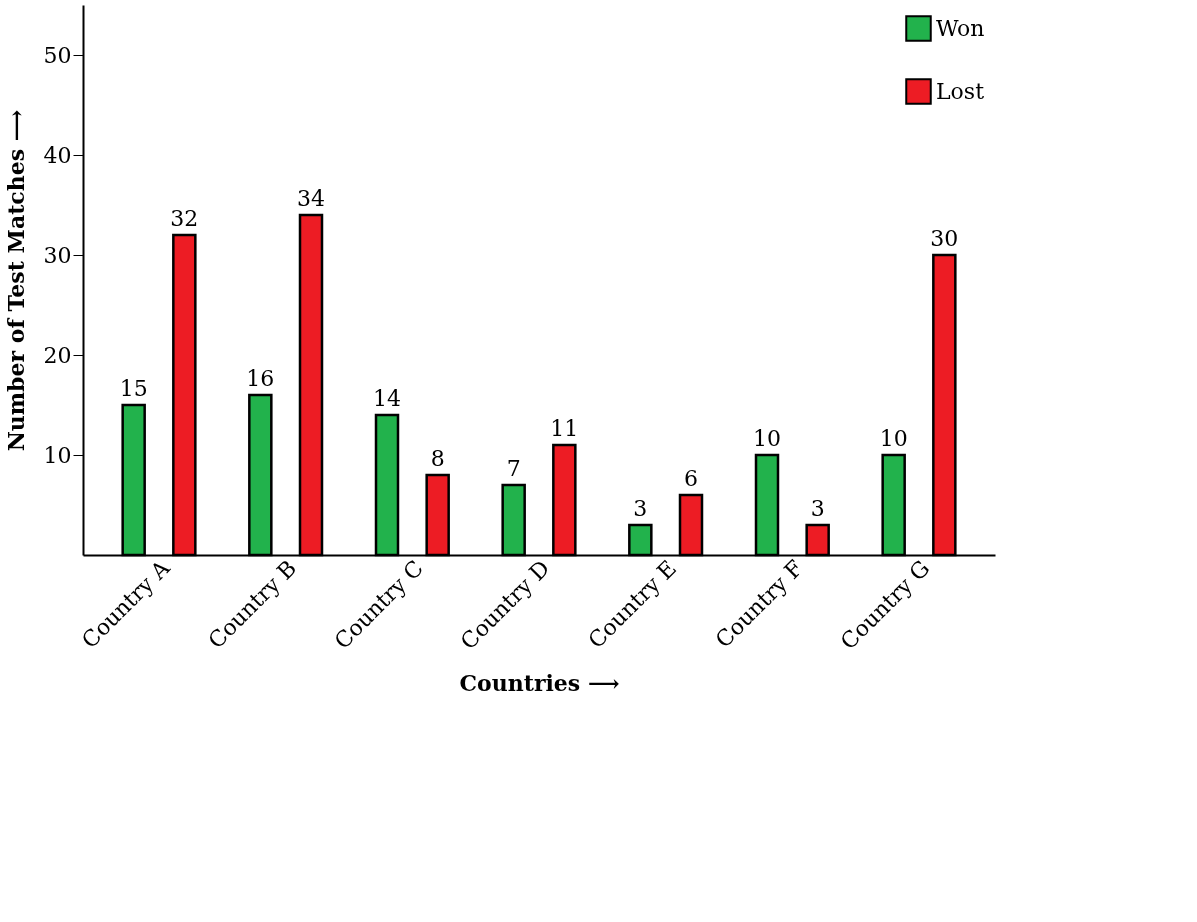  What do you see at coordinates (564, 428) in the screenshot?
I see `data-label: 11` at bounding box center [564, 428].